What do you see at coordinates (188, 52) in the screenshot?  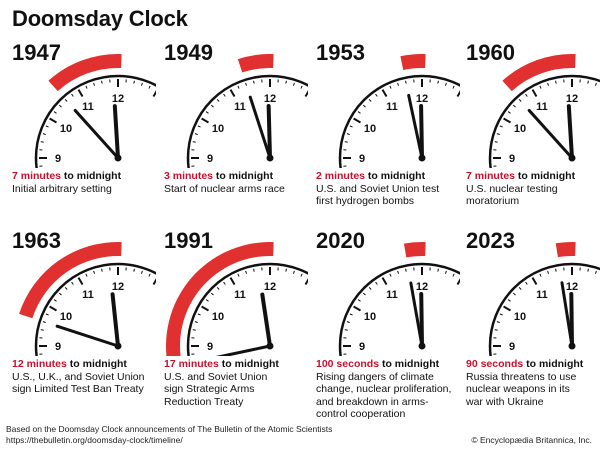 I see `year-label: 1949` at bounding box center [188, 52].